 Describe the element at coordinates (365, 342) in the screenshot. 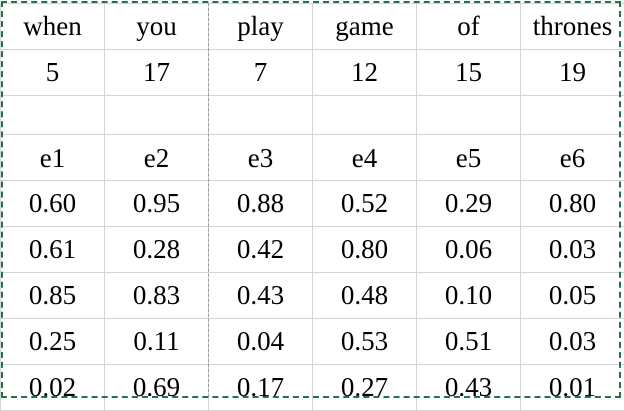

I see `cell-value: 0.53` at that location.